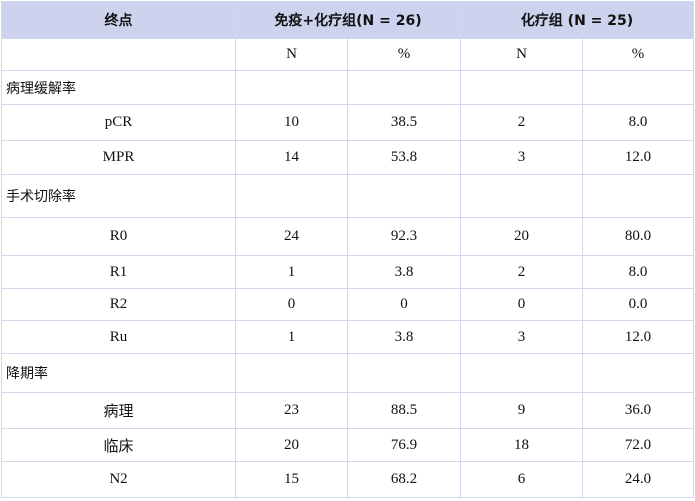 The image size is (695, 501). Describe the element at coordinates (118, 87) in the screenshot. I see `section-label: 病理缓解率` at that location.